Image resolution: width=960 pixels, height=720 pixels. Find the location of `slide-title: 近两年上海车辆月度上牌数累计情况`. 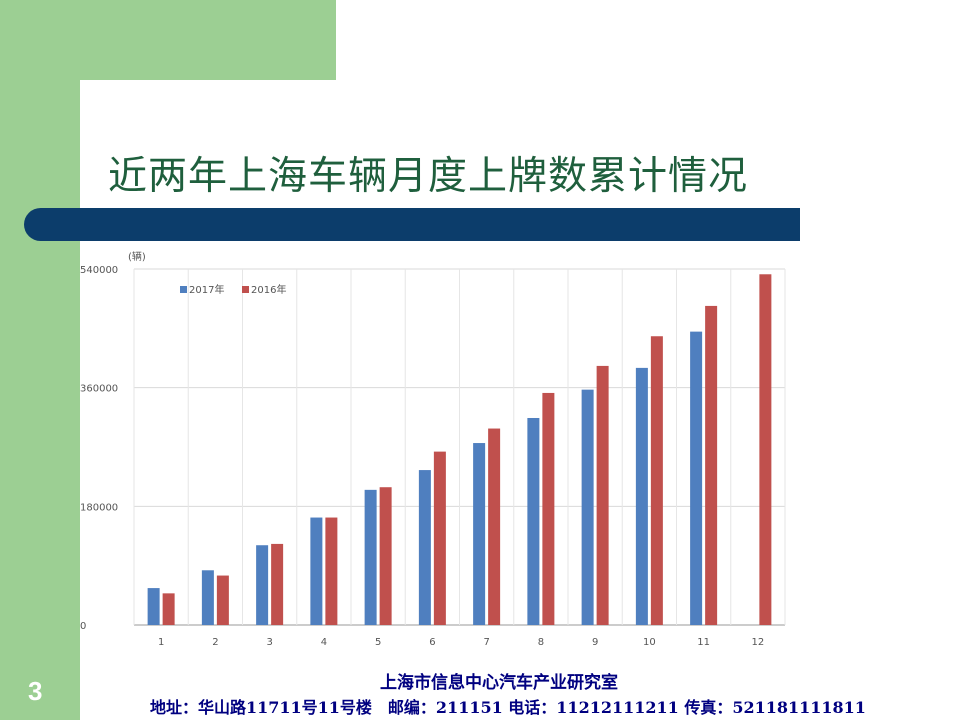

slide-title: 近两年上海车辆月度上牌数累计情况 is located at coordinates (428, 176).